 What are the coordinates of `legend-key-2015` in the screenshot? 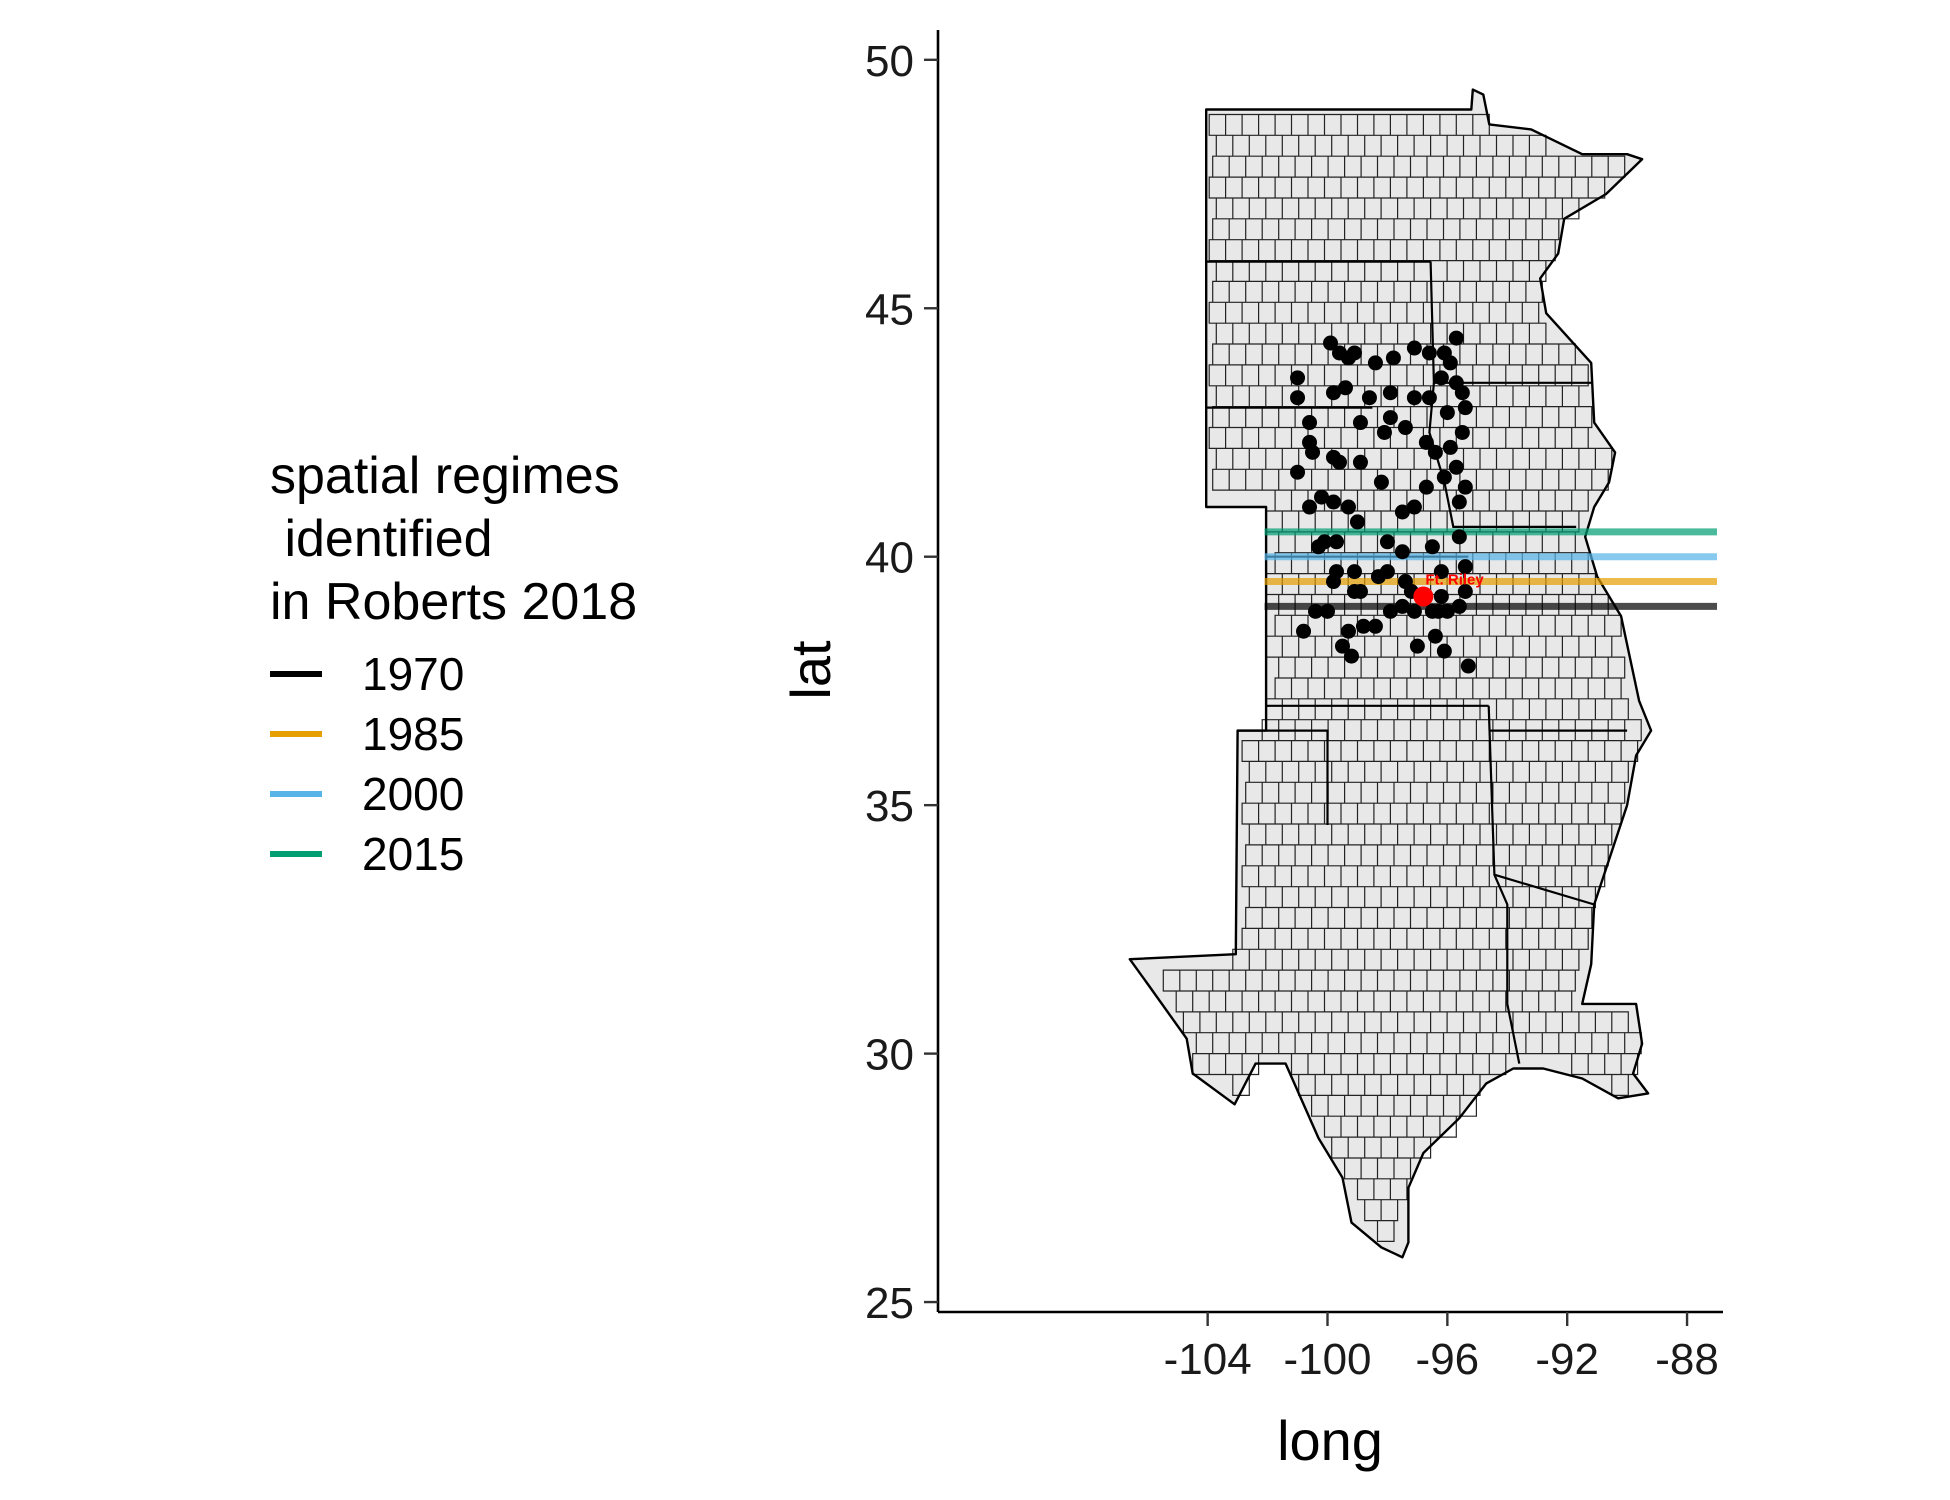 It's located at (296, 854).